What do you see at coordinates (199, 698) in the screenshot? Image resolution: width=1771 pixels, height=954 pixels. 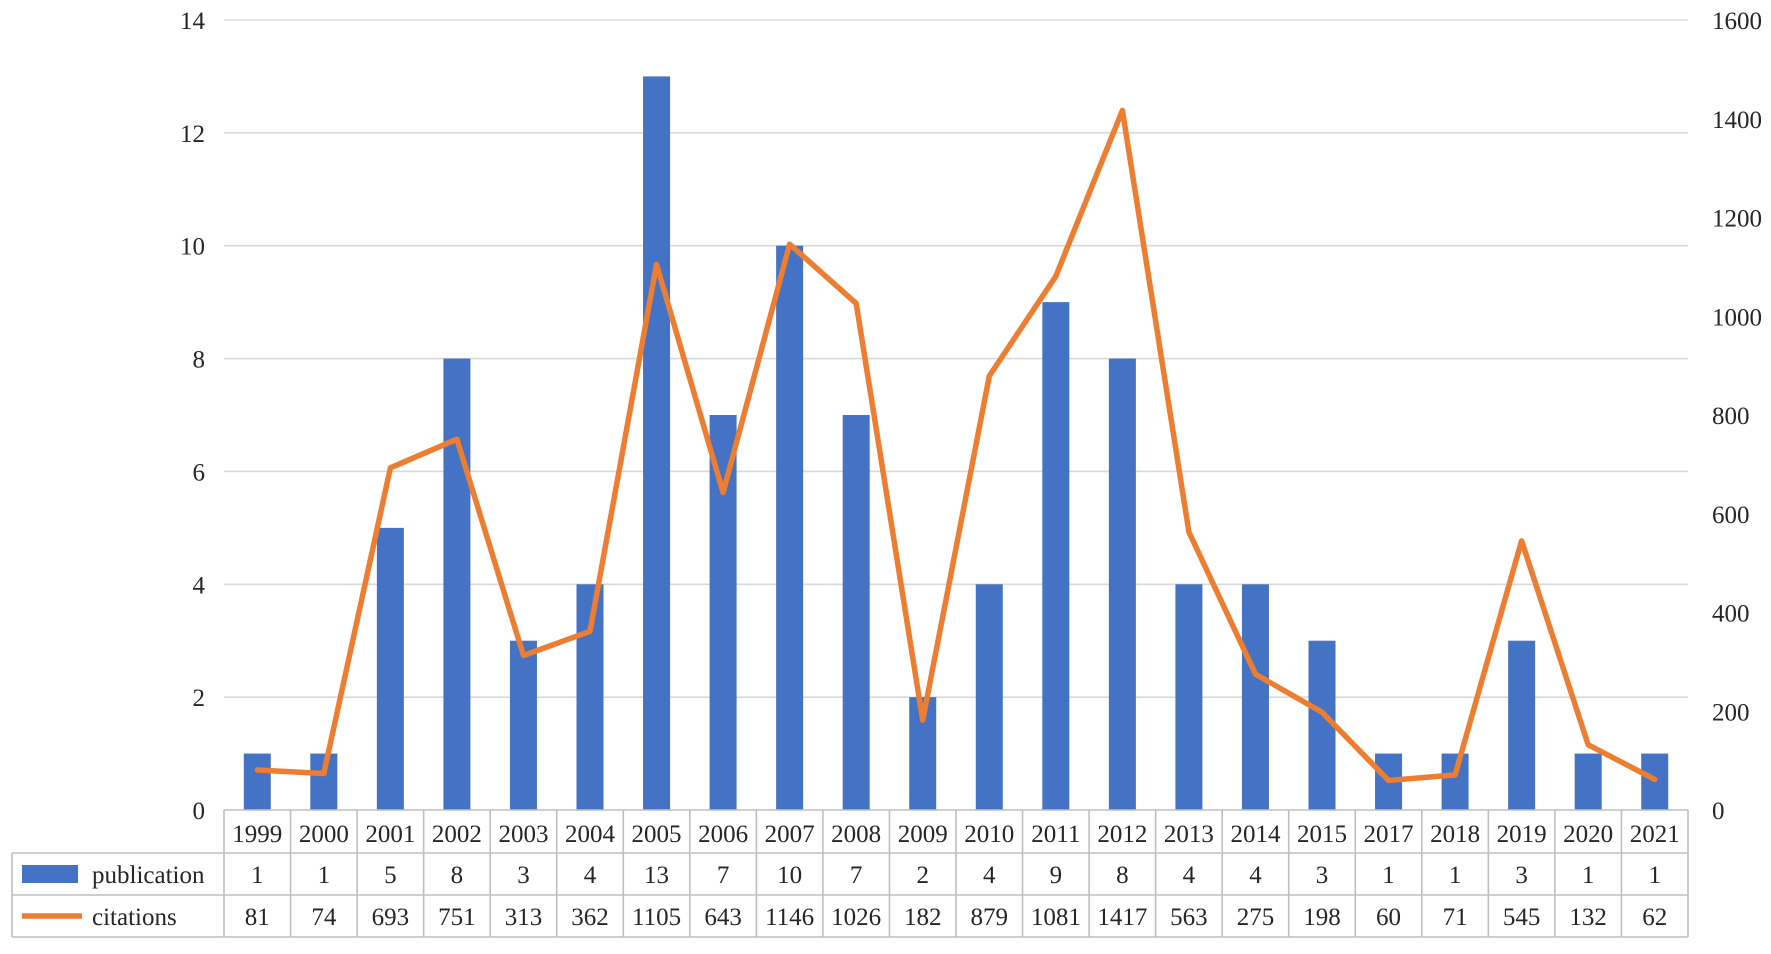 I see `left-tick-label: 2` at bounding box center [199, 698].